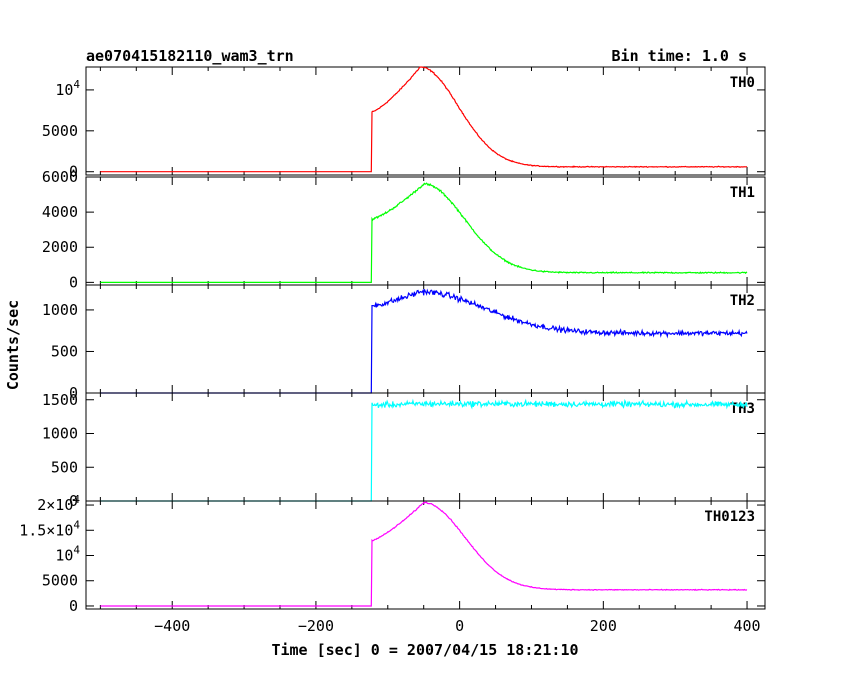 The image size is (850, 680). I want to click on series-line-th0123, so click(424, 554).